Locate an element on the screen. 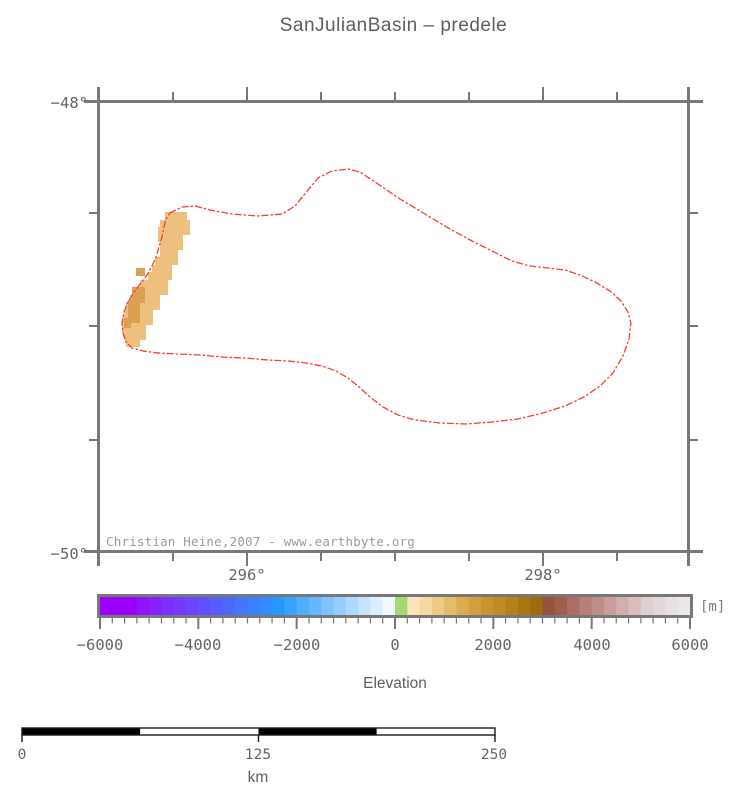 The width and height of the screenshot is (748, 806). lat-label-bottom: −50° is located at coordinates (69, 554).